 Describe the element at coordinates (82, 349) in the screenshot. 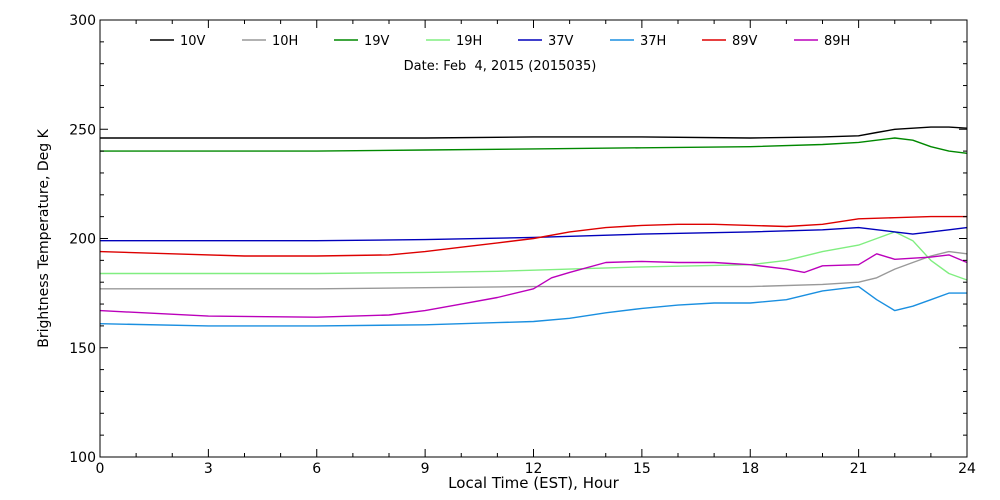

I see `y-tick-label: 150` at that location.